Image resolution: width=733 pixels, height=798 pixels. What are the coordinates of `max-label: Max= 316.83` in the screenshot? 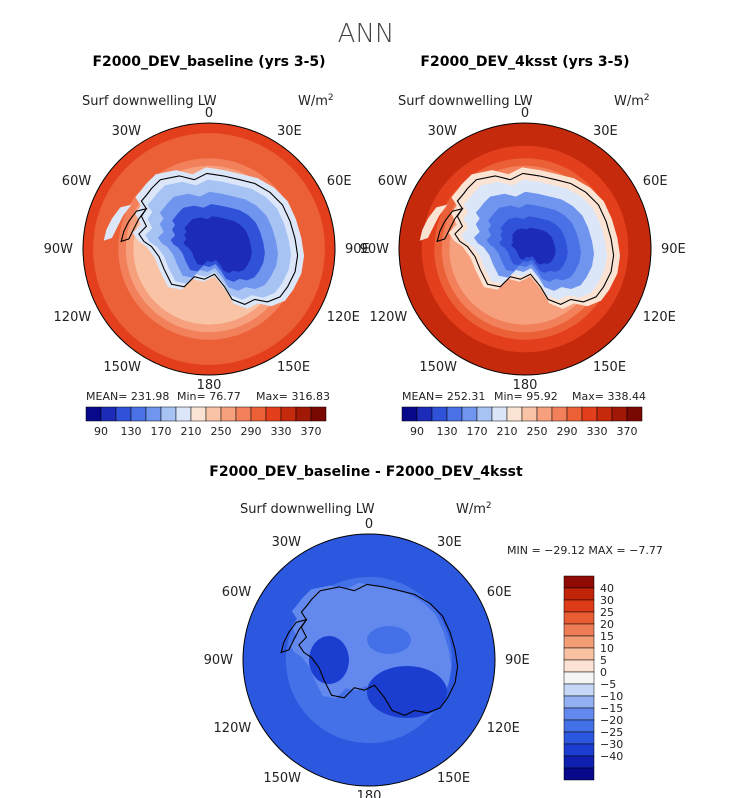 It's located at (293, 396).